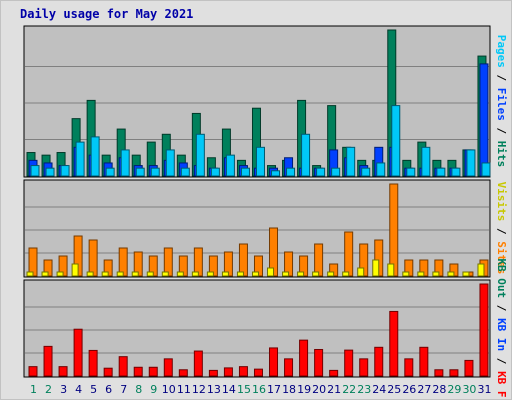 The height and width of the screenshot is (400, 512). What do you see at coordinates (469, 389) in the screenshot?
I see `day-label: 30` at bounding box center [469, 389].